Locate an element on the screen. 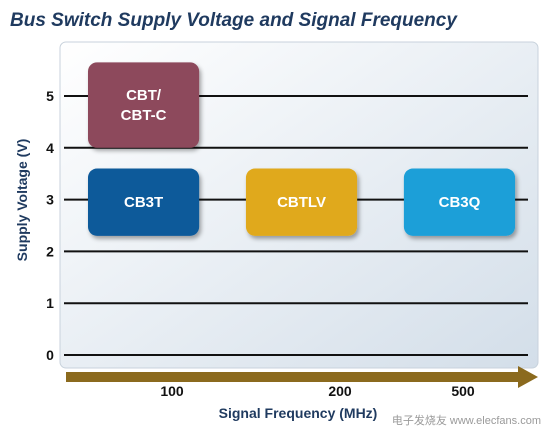  y-tick-0: 0 is located at coordinates (50, 355).